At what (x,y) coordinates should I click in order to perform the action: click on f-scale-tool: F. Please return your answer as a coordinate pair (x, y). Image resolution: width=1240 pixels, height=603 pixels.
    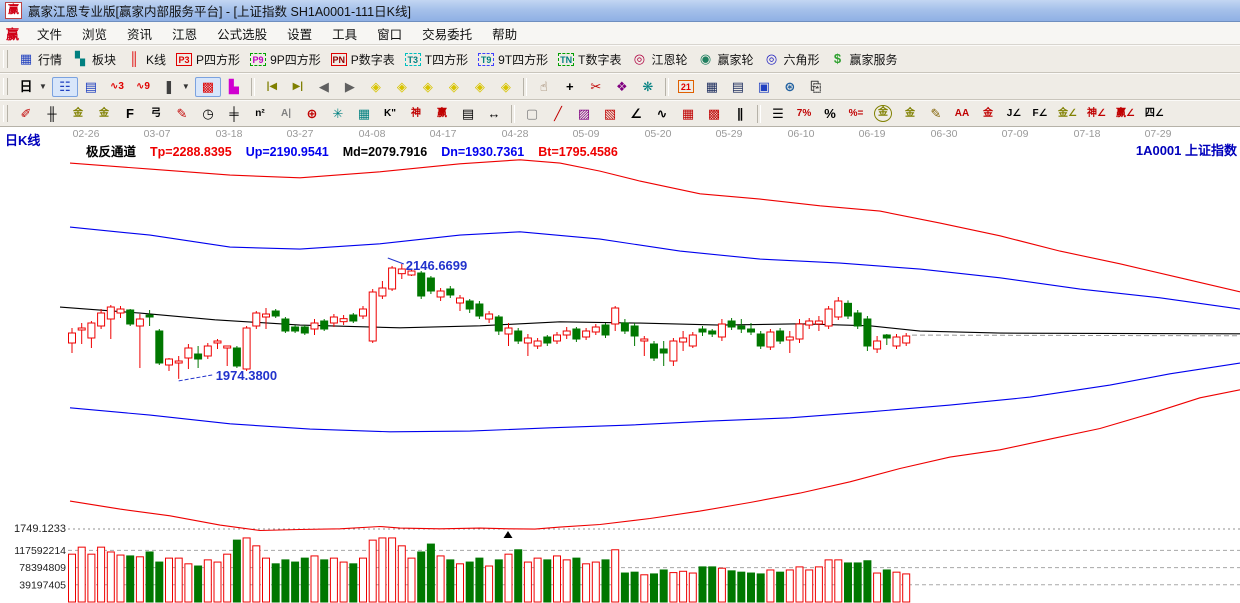
    Looking at the image, I should click on (130, 114).